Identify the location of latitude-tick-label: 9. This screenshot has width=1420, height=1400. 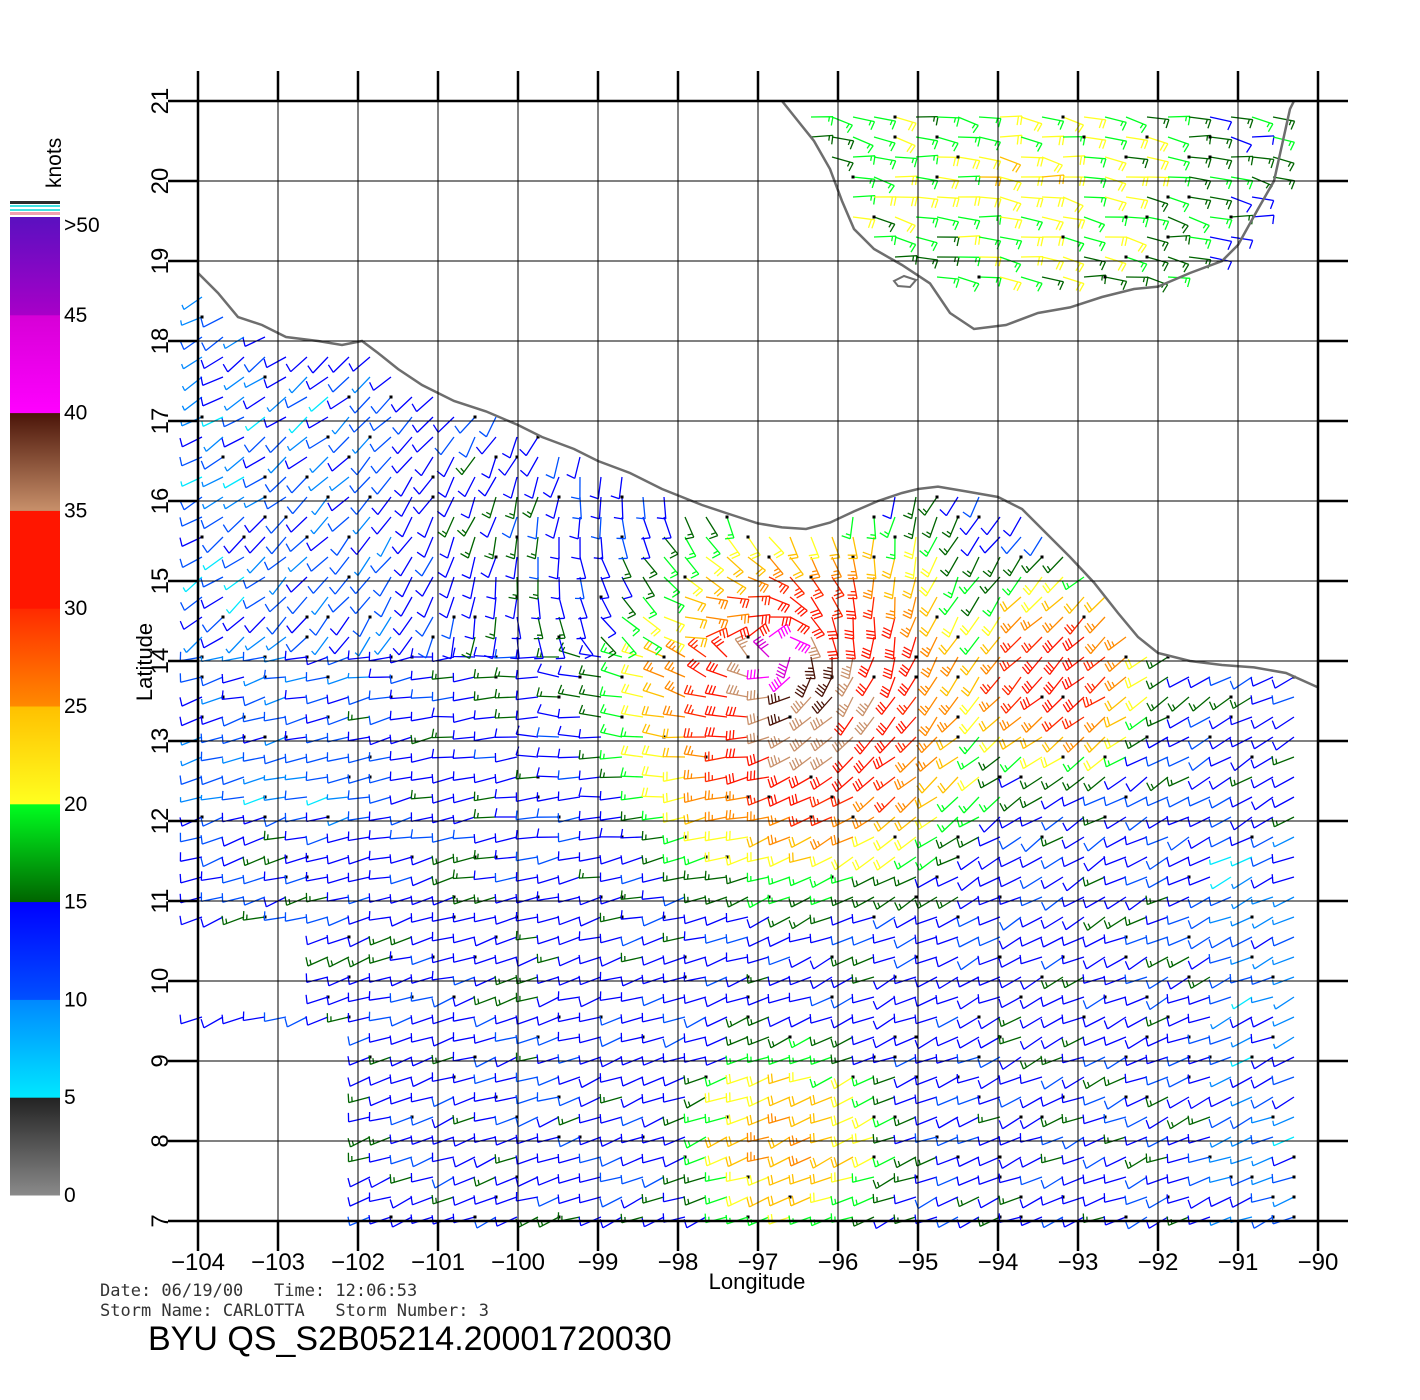
(160, 1060).